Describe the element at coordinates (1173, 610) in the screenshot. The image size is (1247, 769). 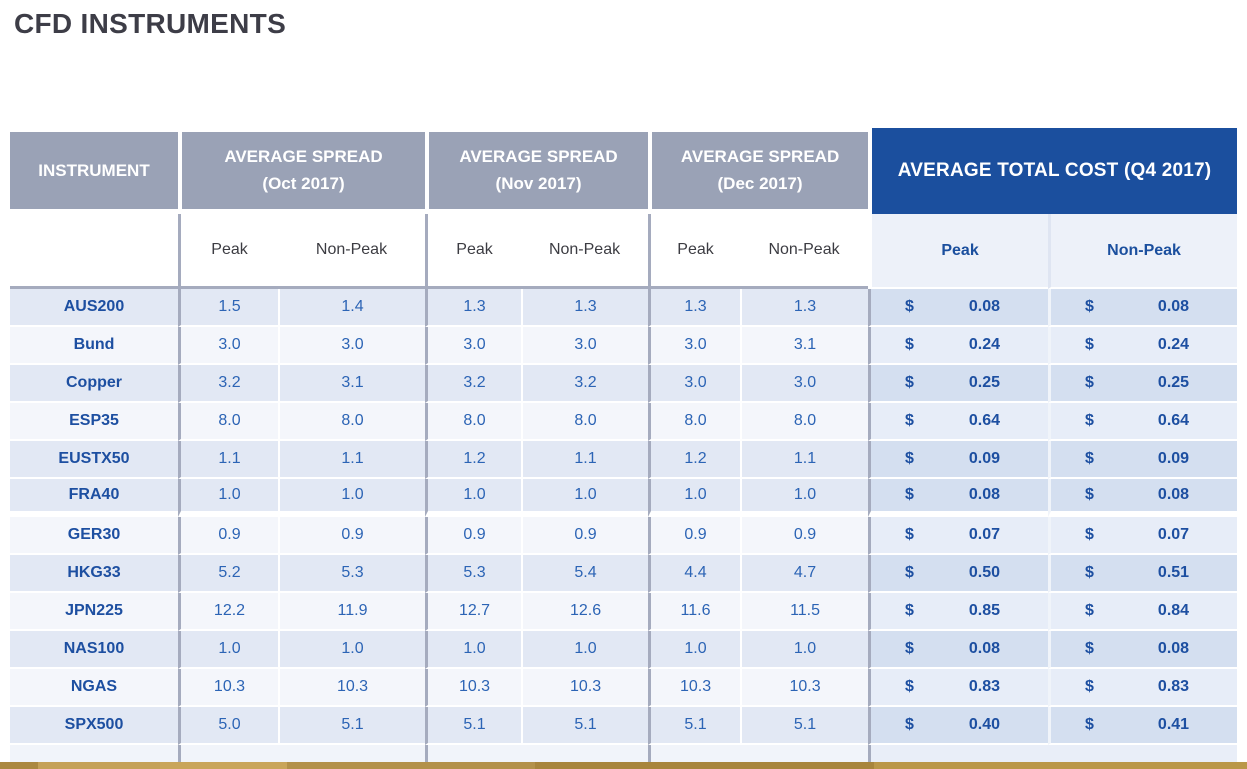
I see `cost-nonpeak-value: 0.84` at that location.